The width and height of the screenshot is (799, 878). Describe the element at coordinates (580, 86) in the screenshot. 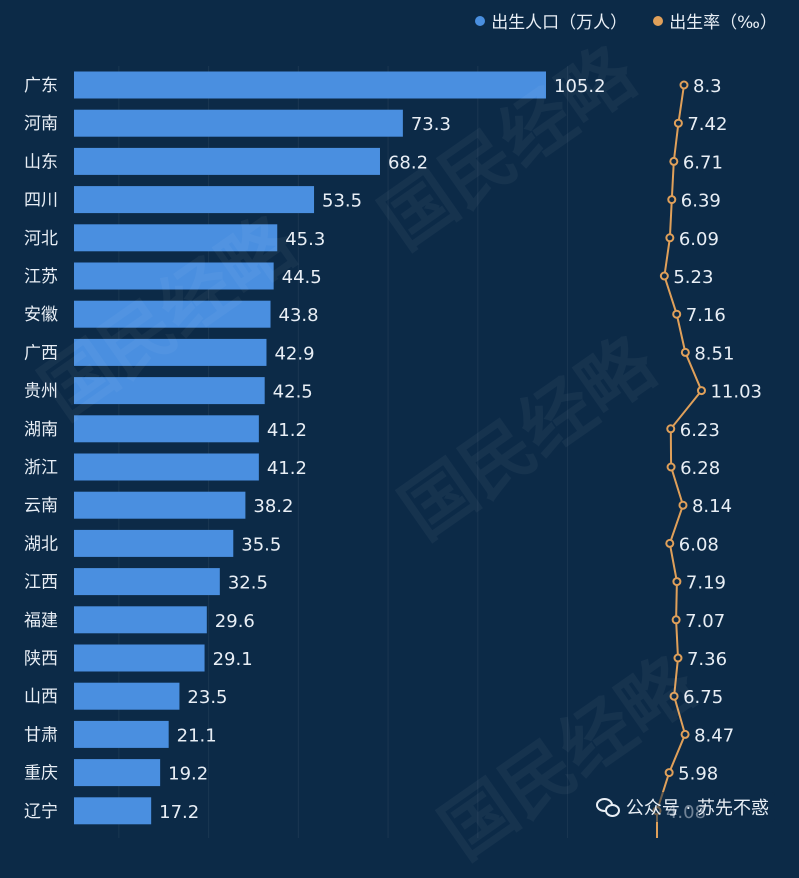

I see `bar-data-label: 105.2` at that location.